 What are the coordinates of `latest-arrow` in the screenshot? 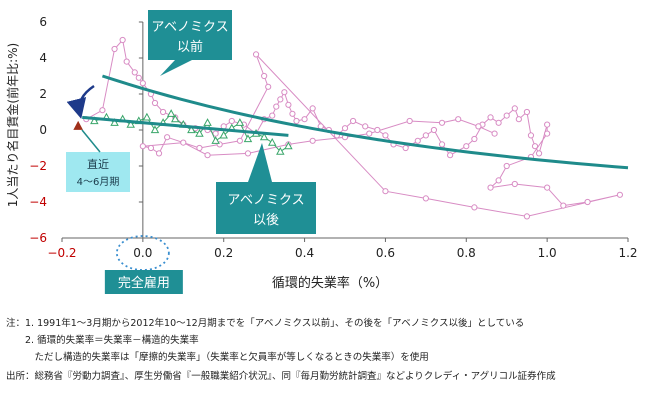 It's located at (80, 101).